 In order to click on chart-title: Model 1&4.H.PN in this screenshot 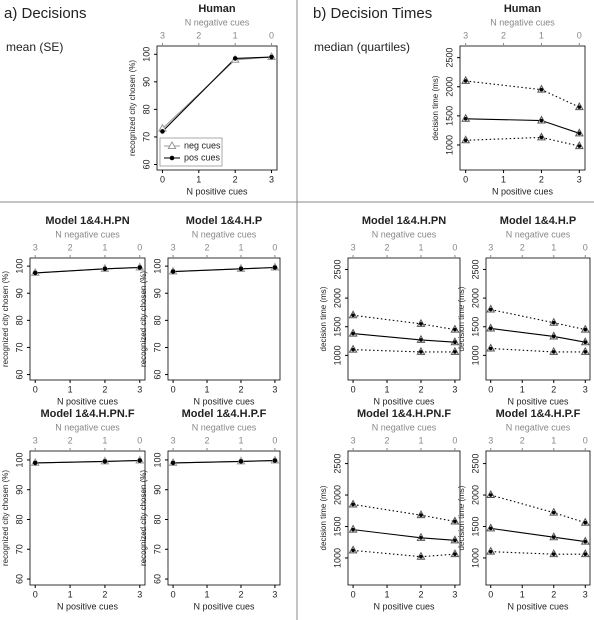, I will do `click(87, 221)`.